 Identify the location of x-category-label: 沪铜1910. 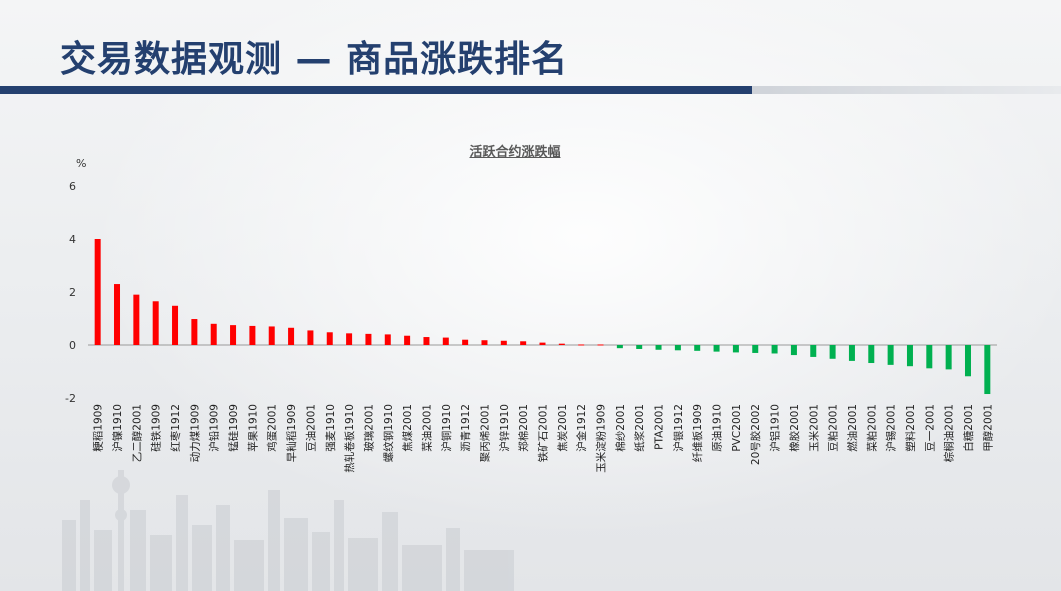
(446, 428).